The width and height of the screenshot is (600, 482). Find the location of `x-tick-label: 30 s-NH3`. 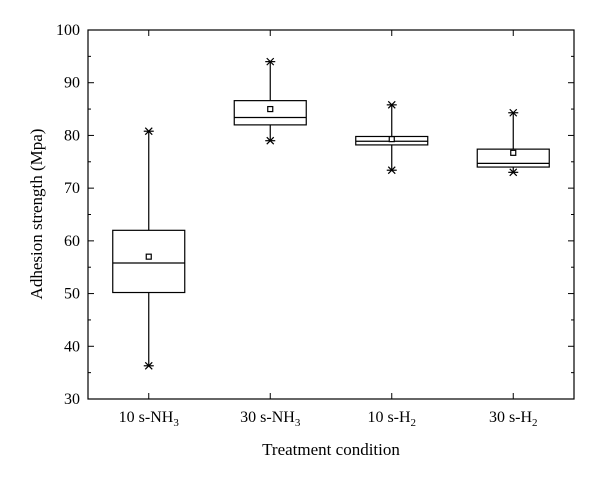

x-tick-label: 30 s-NH3 is located at coordinates (270, 419).